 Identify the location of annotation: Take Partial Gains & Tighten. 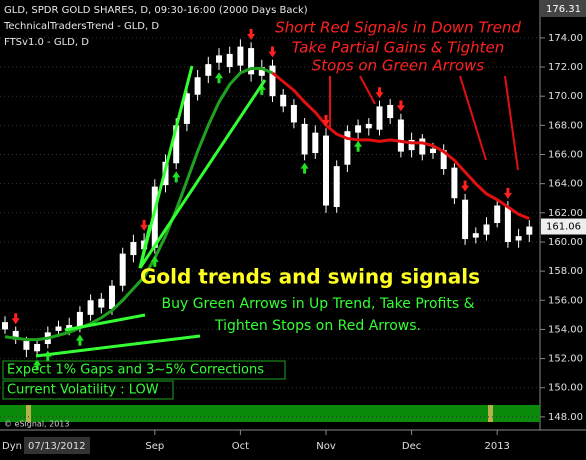
(398, 48).